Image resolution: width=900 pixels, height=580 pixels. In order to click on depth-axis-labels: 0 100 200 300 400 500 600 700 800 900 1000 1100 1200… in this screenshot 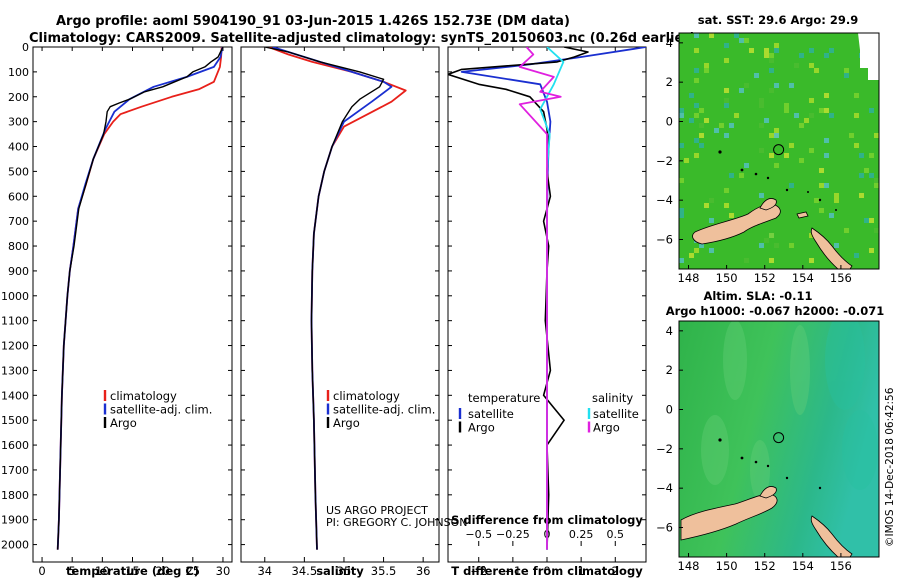, I will do `click(15, 296)`.